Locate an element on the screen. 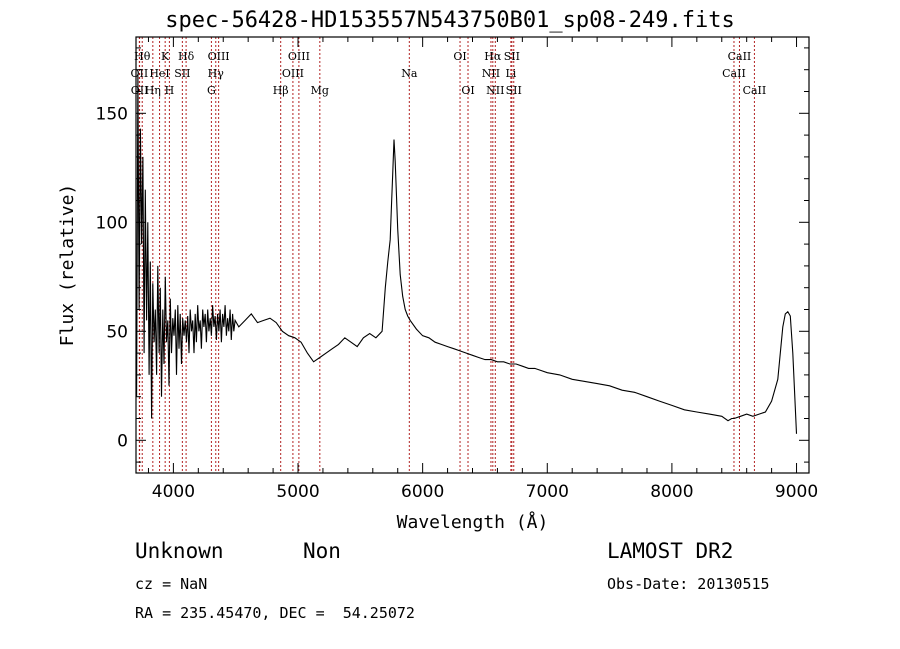  line-label-7: SII is located at coordinates (182, 73).